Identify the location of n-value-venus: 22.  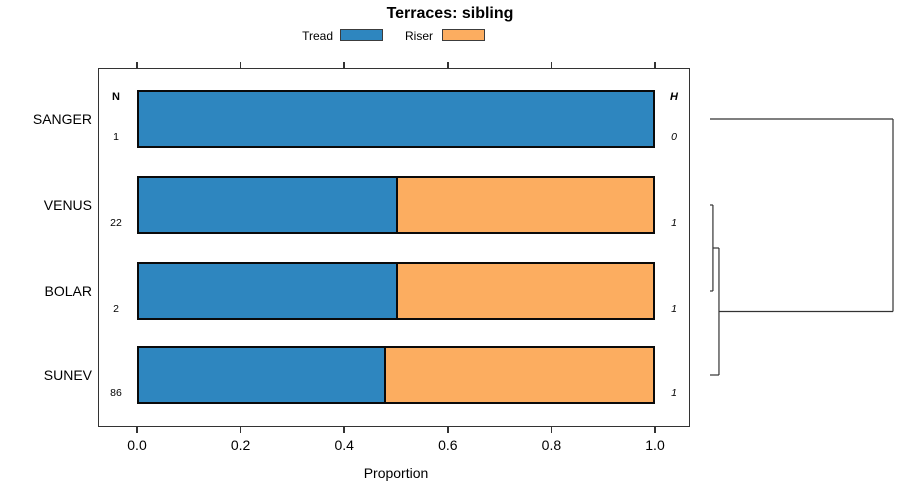
(116, 223).